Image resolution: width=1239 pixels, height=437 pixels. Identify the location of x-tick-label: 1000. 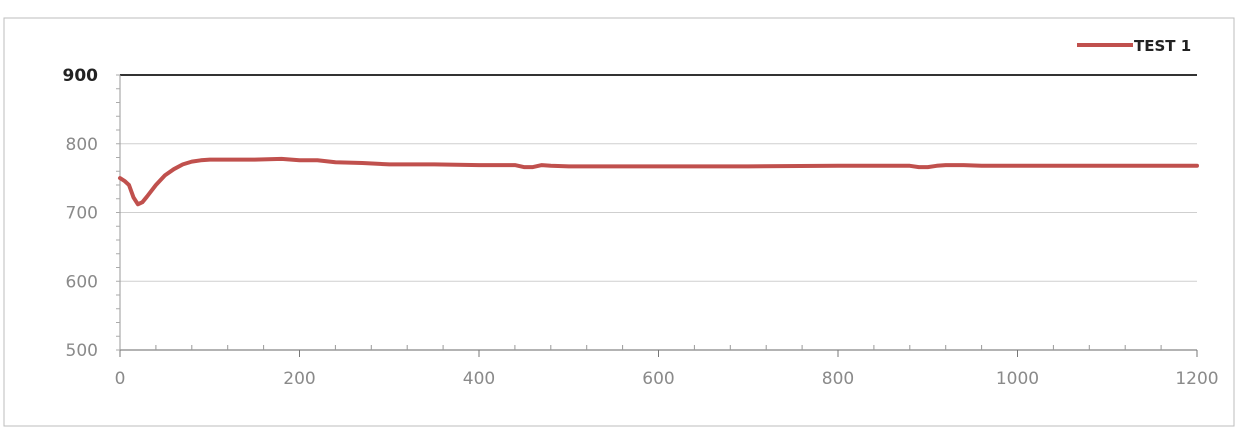
(1017, 379).